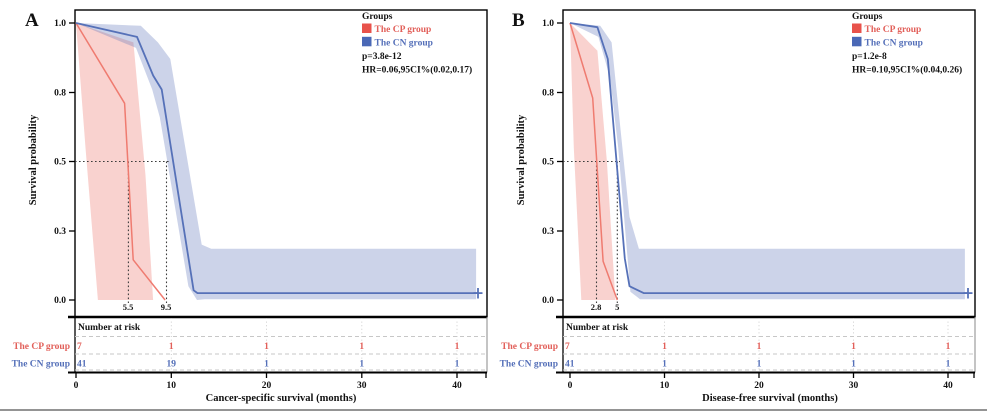 The image size is (987, 416). Describe the element at coordinates (907, 70) in the screenshot. I see `hazard-ratio: HR=0.10,95CI%(0.04,0.26)` at that location.